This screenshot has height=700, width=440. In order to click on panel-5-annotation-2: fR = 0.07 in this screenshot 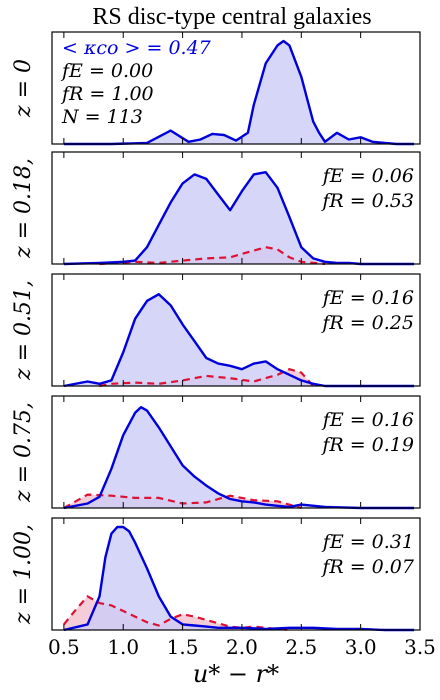, I will do `click(367, 567)`.